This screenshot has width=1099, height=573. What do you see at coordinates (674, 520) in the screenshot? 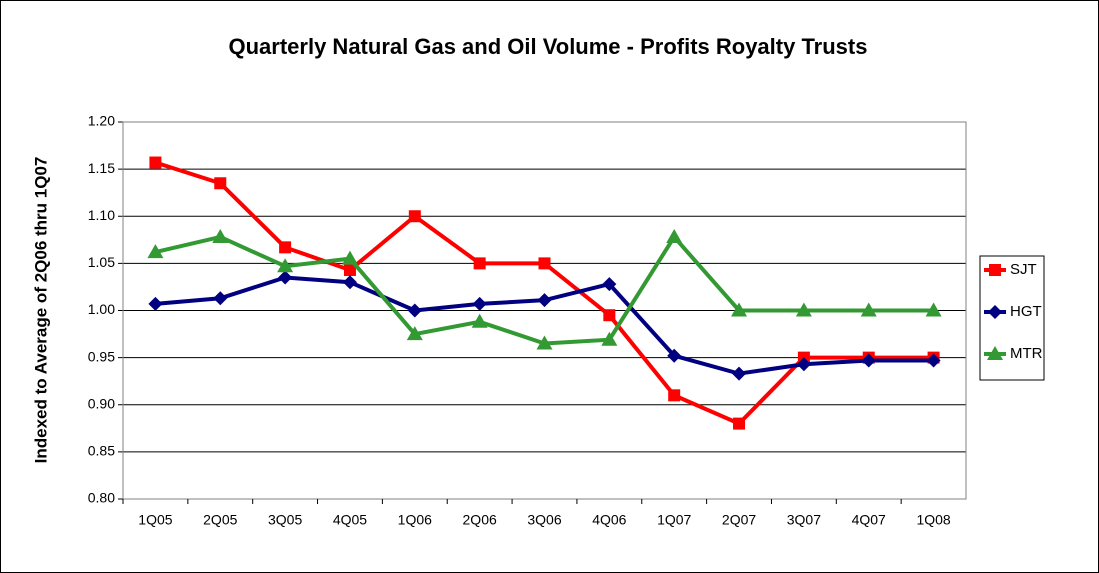
I see `x-tick-label: 1Q07` at bounding box center [674, 520].